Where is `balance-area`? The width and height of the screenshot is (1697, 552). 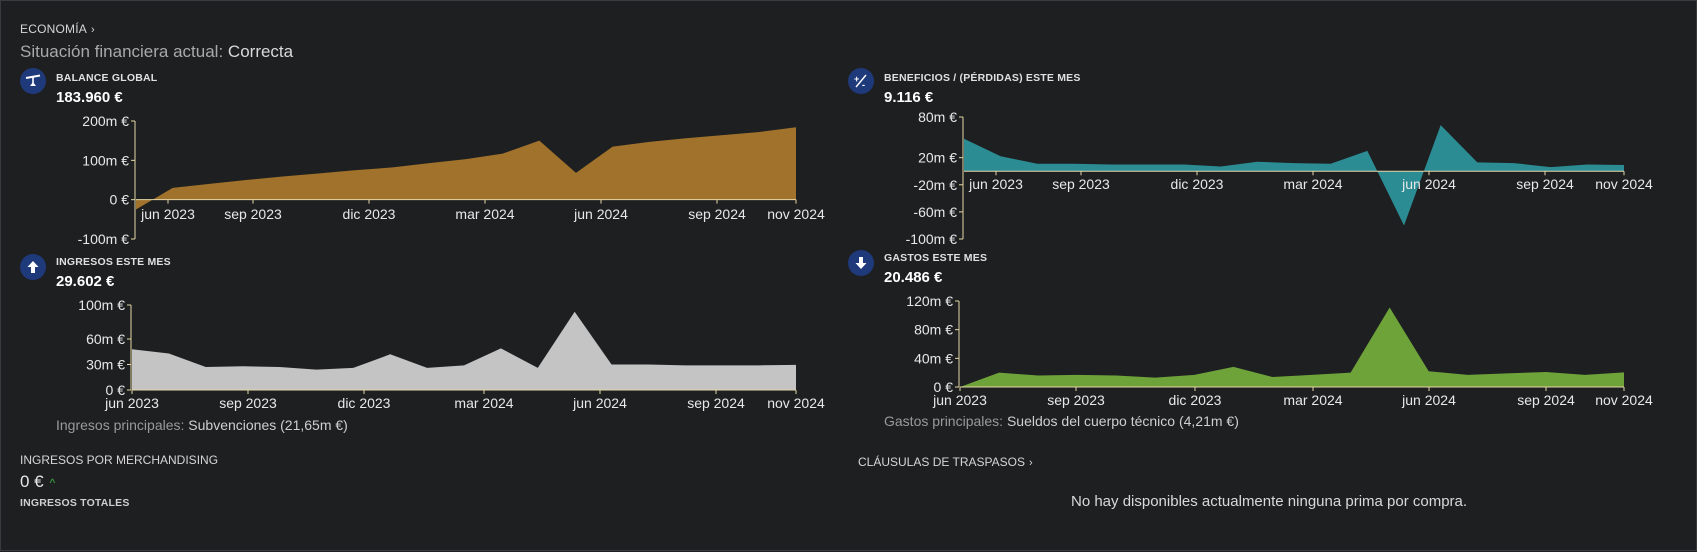 balance-area is located at coordinates (466, 168).